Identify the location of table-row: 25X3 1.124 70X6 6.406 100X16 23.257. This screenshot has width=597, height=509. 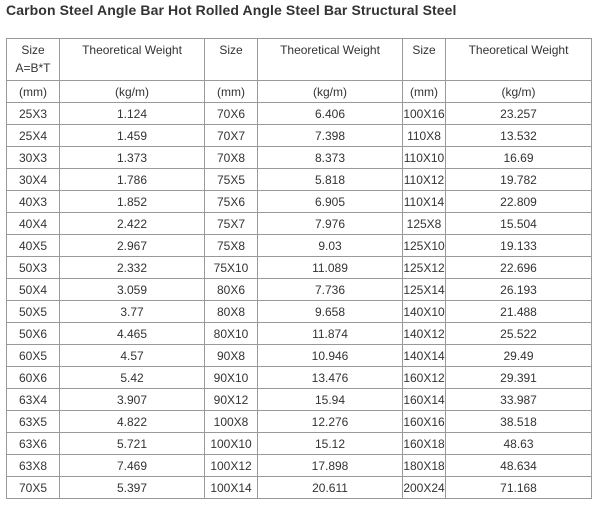
(299, 113).